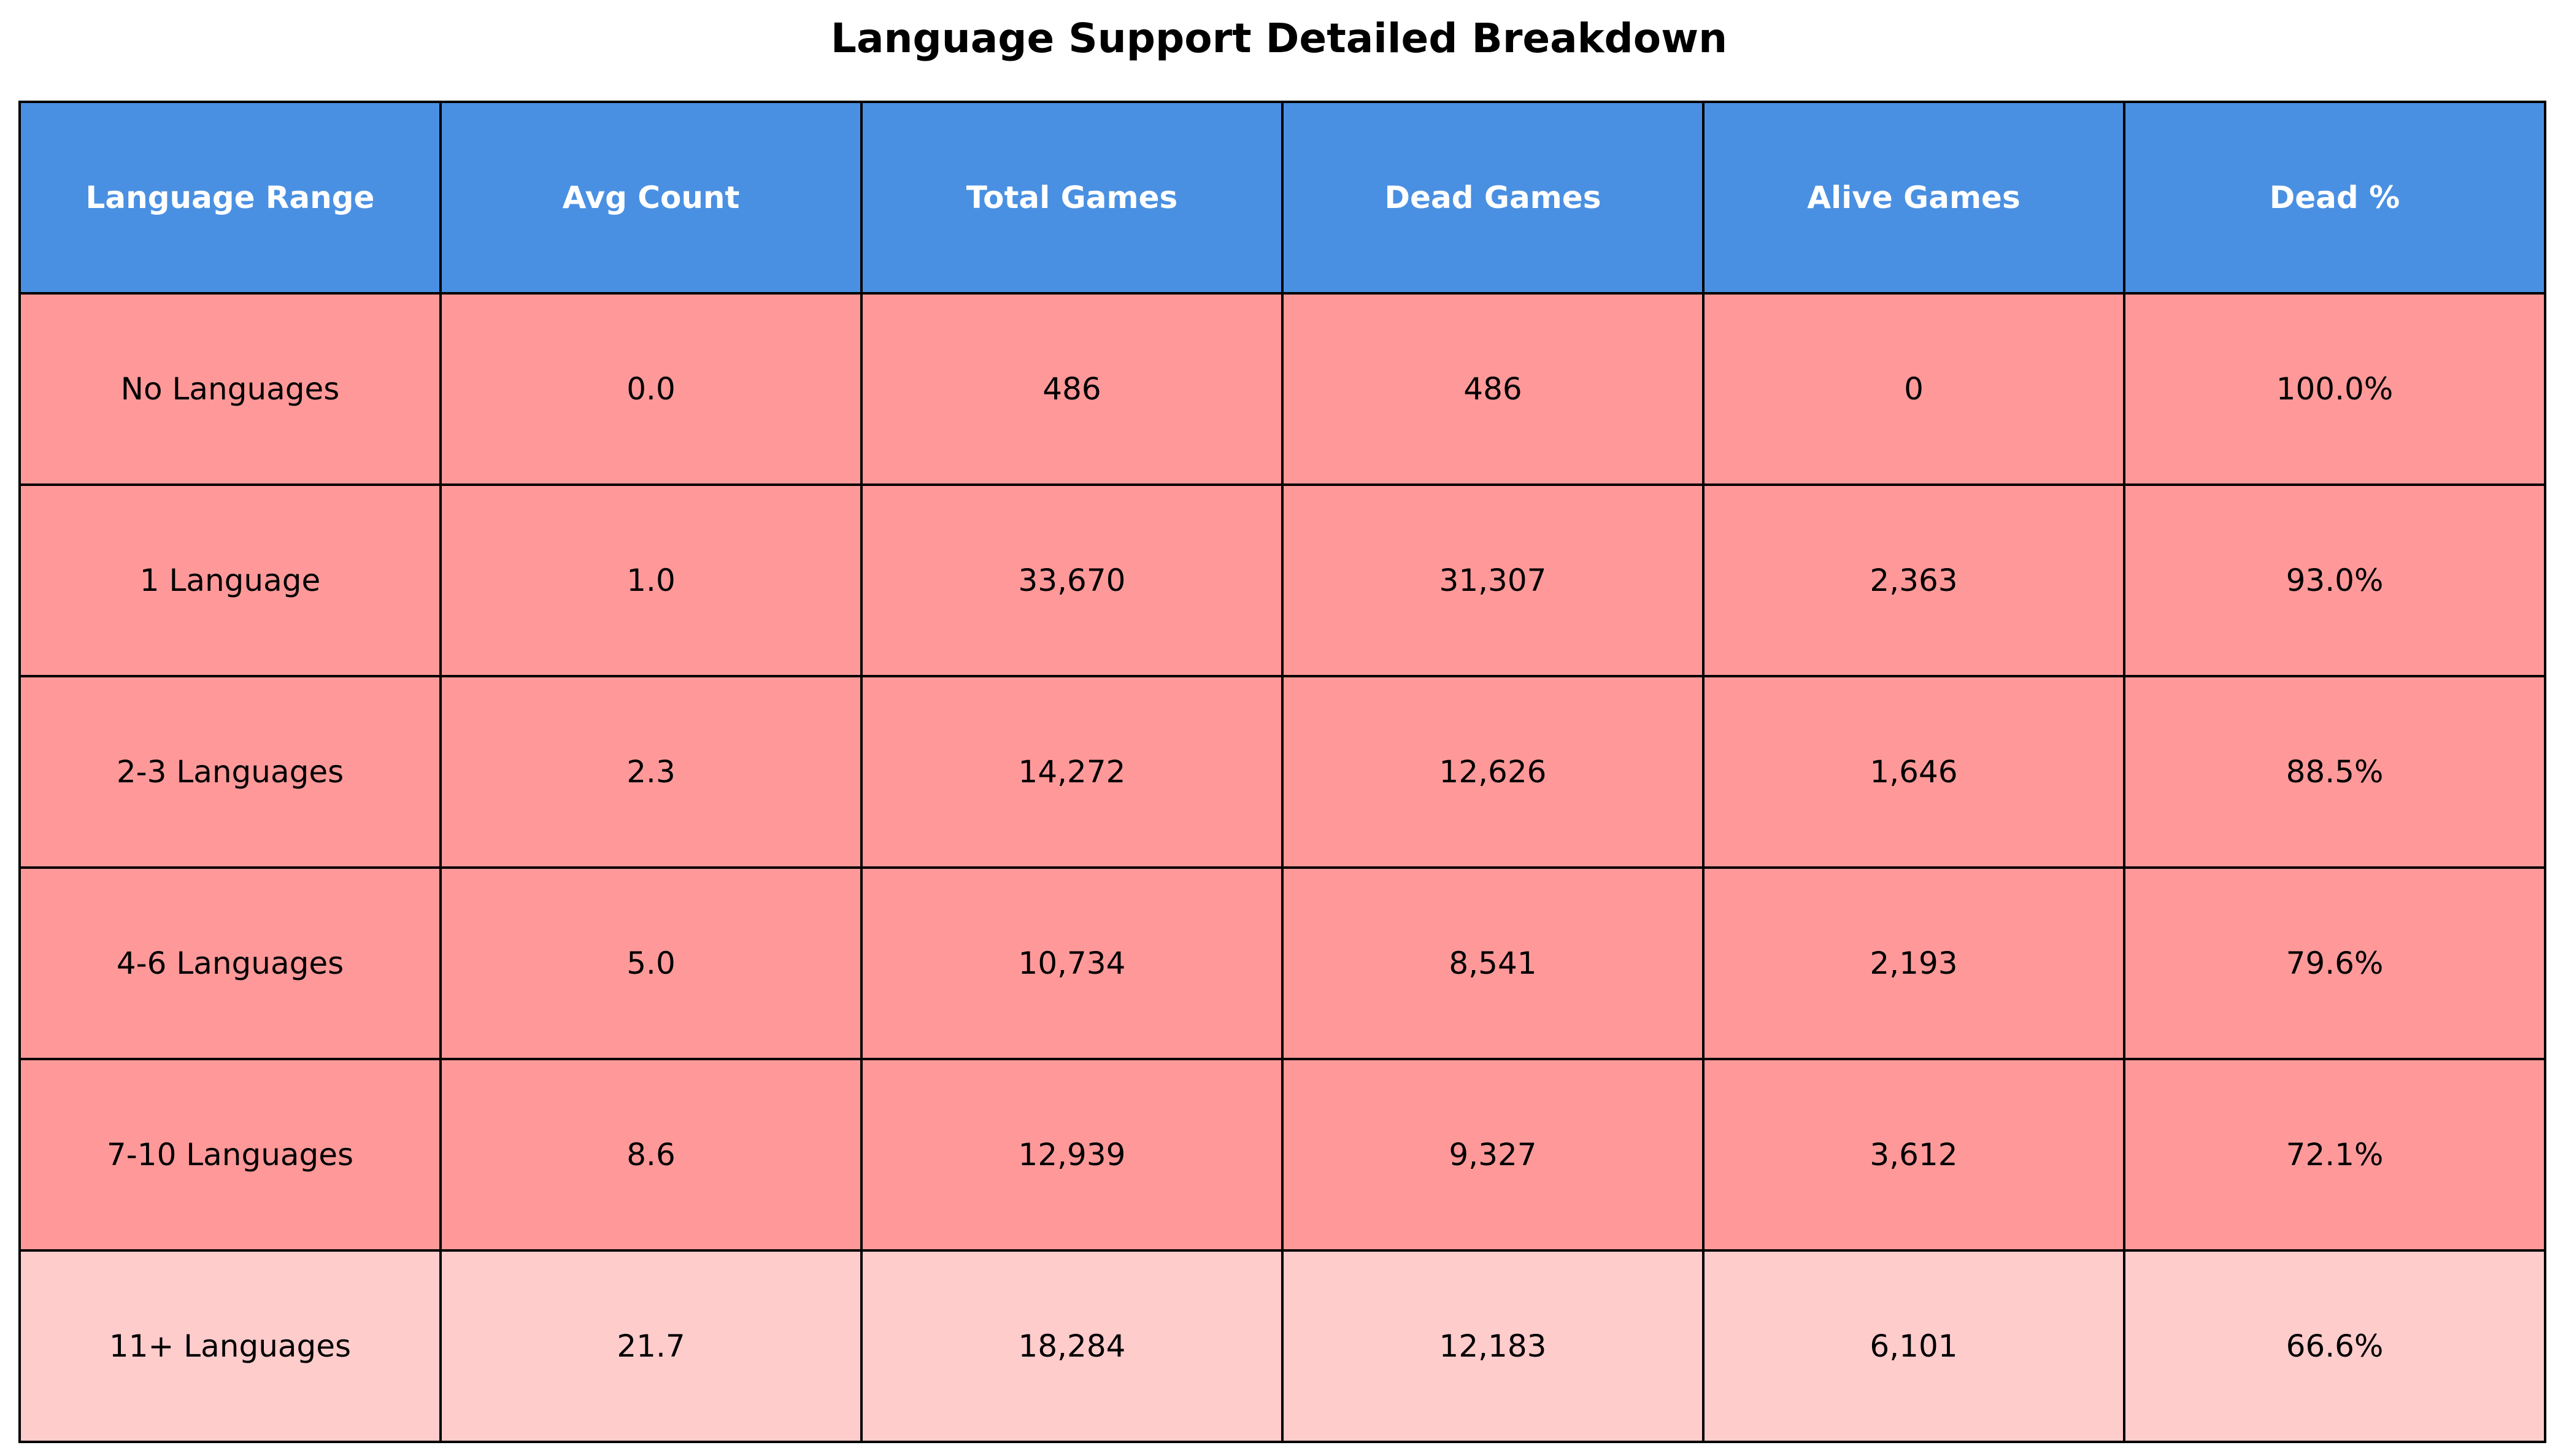 This screenshot has height=1456, width=2558. I want to click on cell-alive-games: 6,101, so click(1913, 1346).